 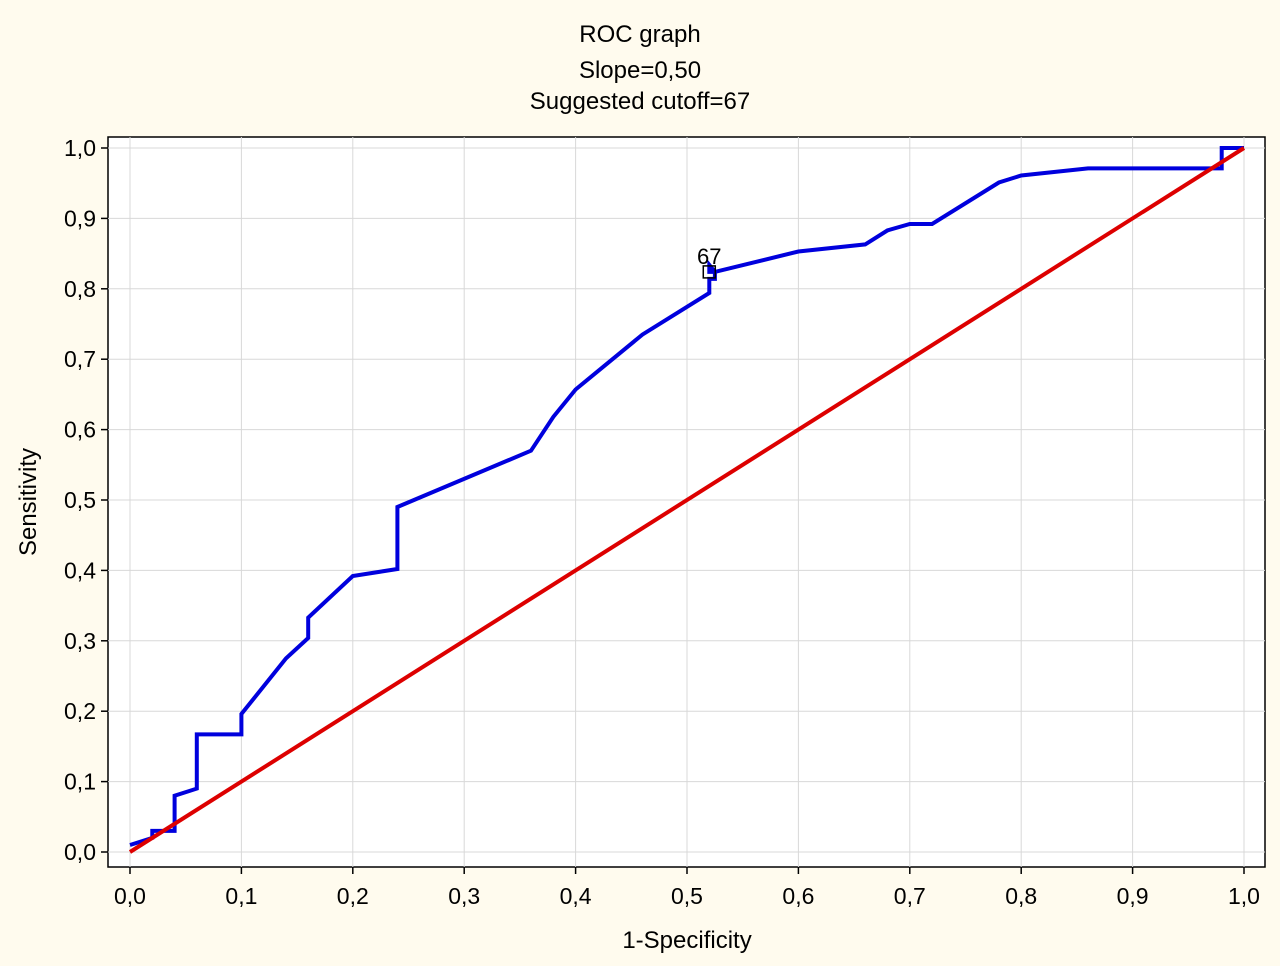 What do you see at coordinates (241, 896) in the screenshot?
I see `x-tick-label: 0,1` at bounding box center [241, 896].